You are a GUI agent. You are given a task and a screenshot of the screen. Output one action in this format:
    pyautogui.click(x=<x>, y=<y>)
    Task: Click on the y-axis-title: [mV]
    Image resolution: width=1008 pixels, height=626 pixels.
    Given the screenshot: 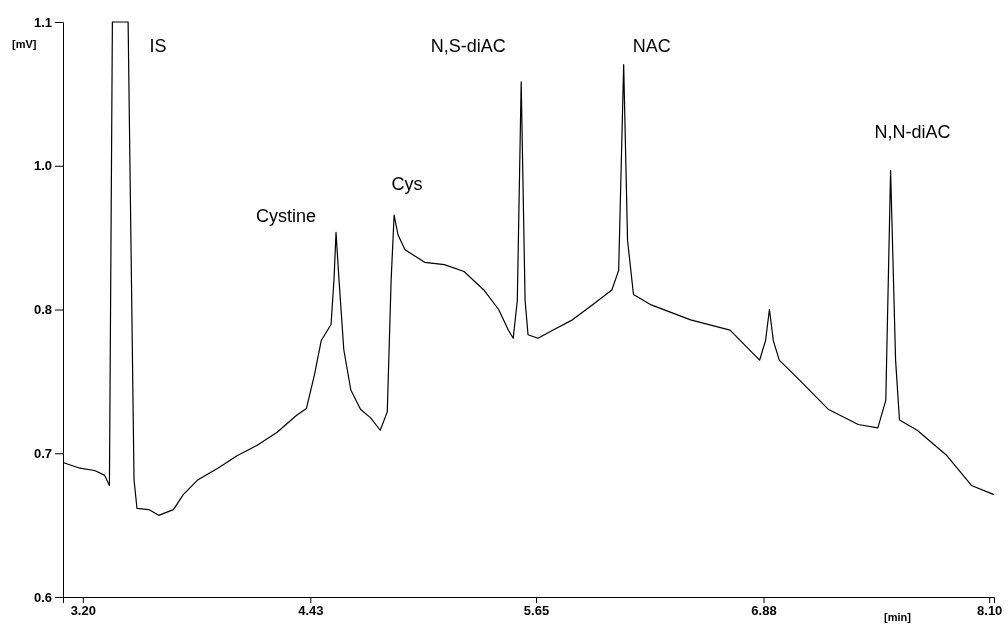 What is the action you would take?
    pyautogui.click(x=24, y=44)
    